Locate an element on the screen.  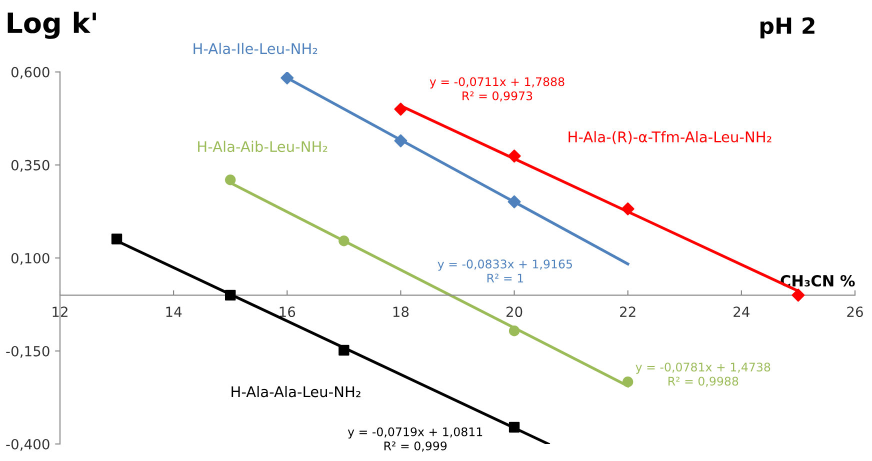
annotation: y = -0,0781x + 1,4738 R² = 0,9988 is located at coordinates (703, 374).